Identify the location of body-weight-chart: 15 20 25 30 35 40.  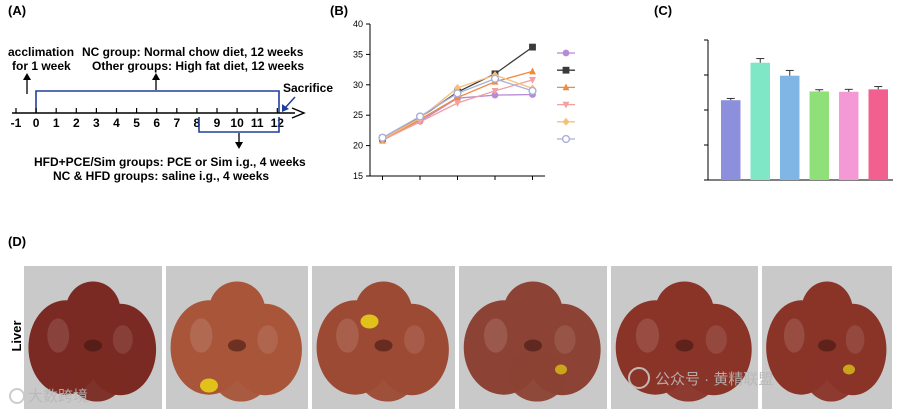
(464, 100).